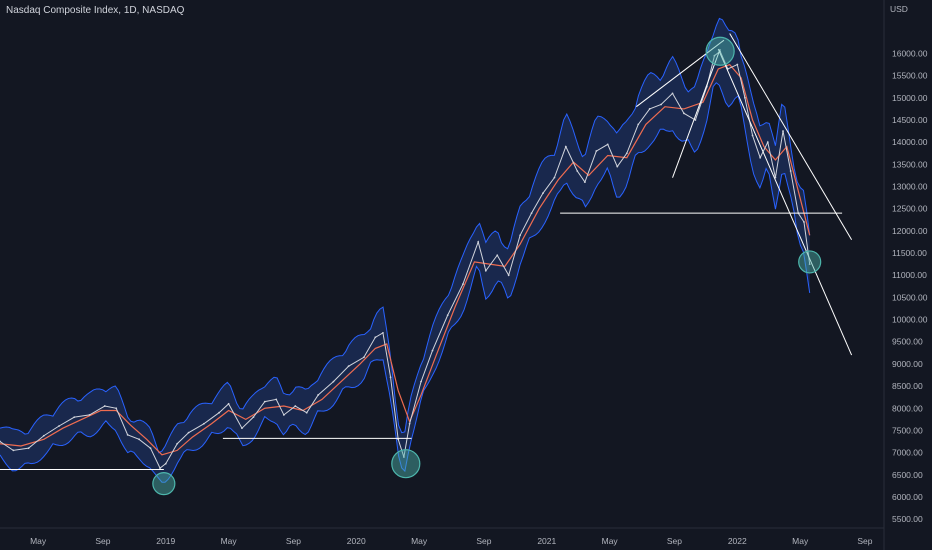  Describe the element at coordinates (910, 187) in the screenshot. I see `y-tick-label: 13000.00` at that location.